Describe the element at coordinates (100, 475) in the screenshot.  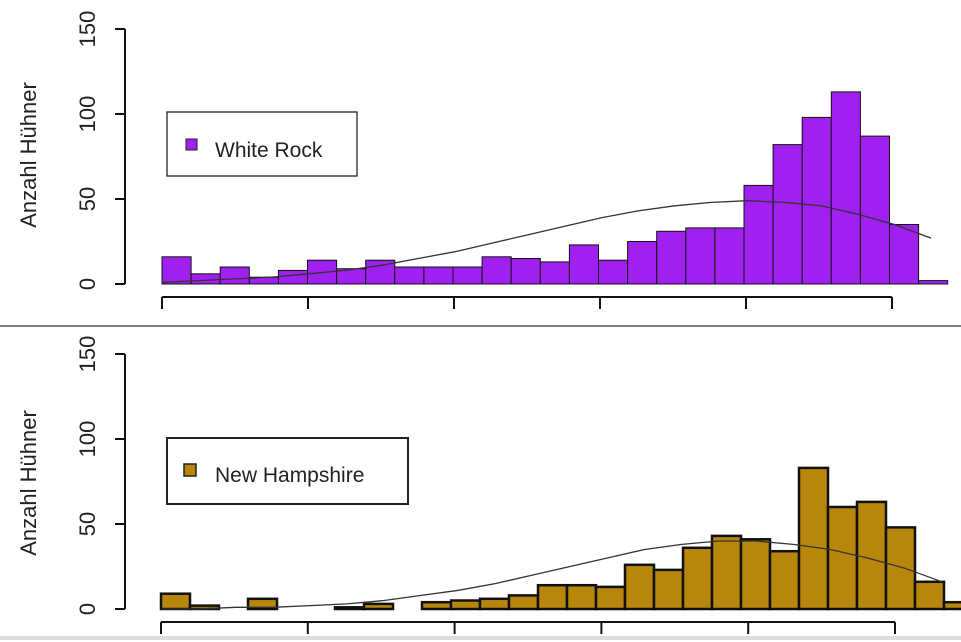
I see `y-axis-bottom: 0 50 100 150` at that location.